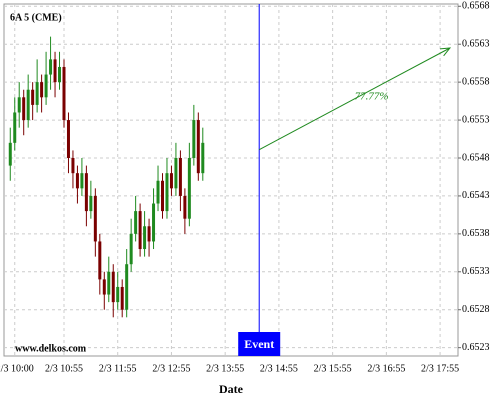 The image size is (500, 400). What do you see at coordinates (354, 99) in the screenshot?
I see `projection-arrow` at bounding box center [354, 99].